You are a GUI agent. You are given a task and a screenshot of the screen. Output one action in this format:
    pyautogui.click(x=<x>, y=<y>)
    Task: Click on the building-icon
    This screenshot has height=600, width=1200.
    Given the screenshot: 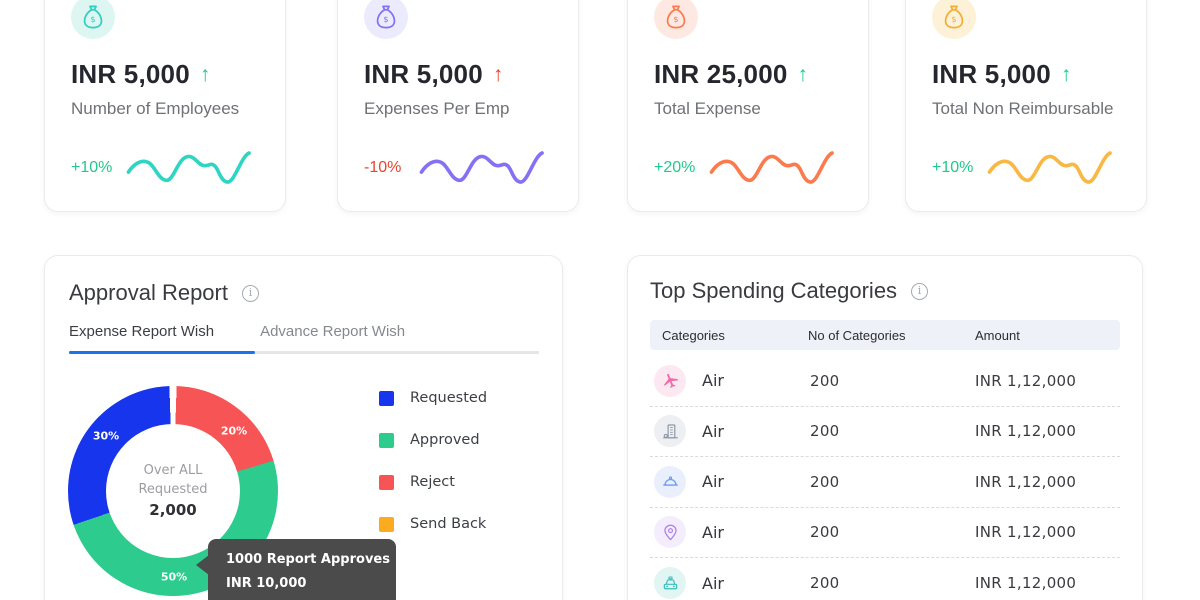 What is the action you would take?
    pyautogui.click(x=670, y=431)
    